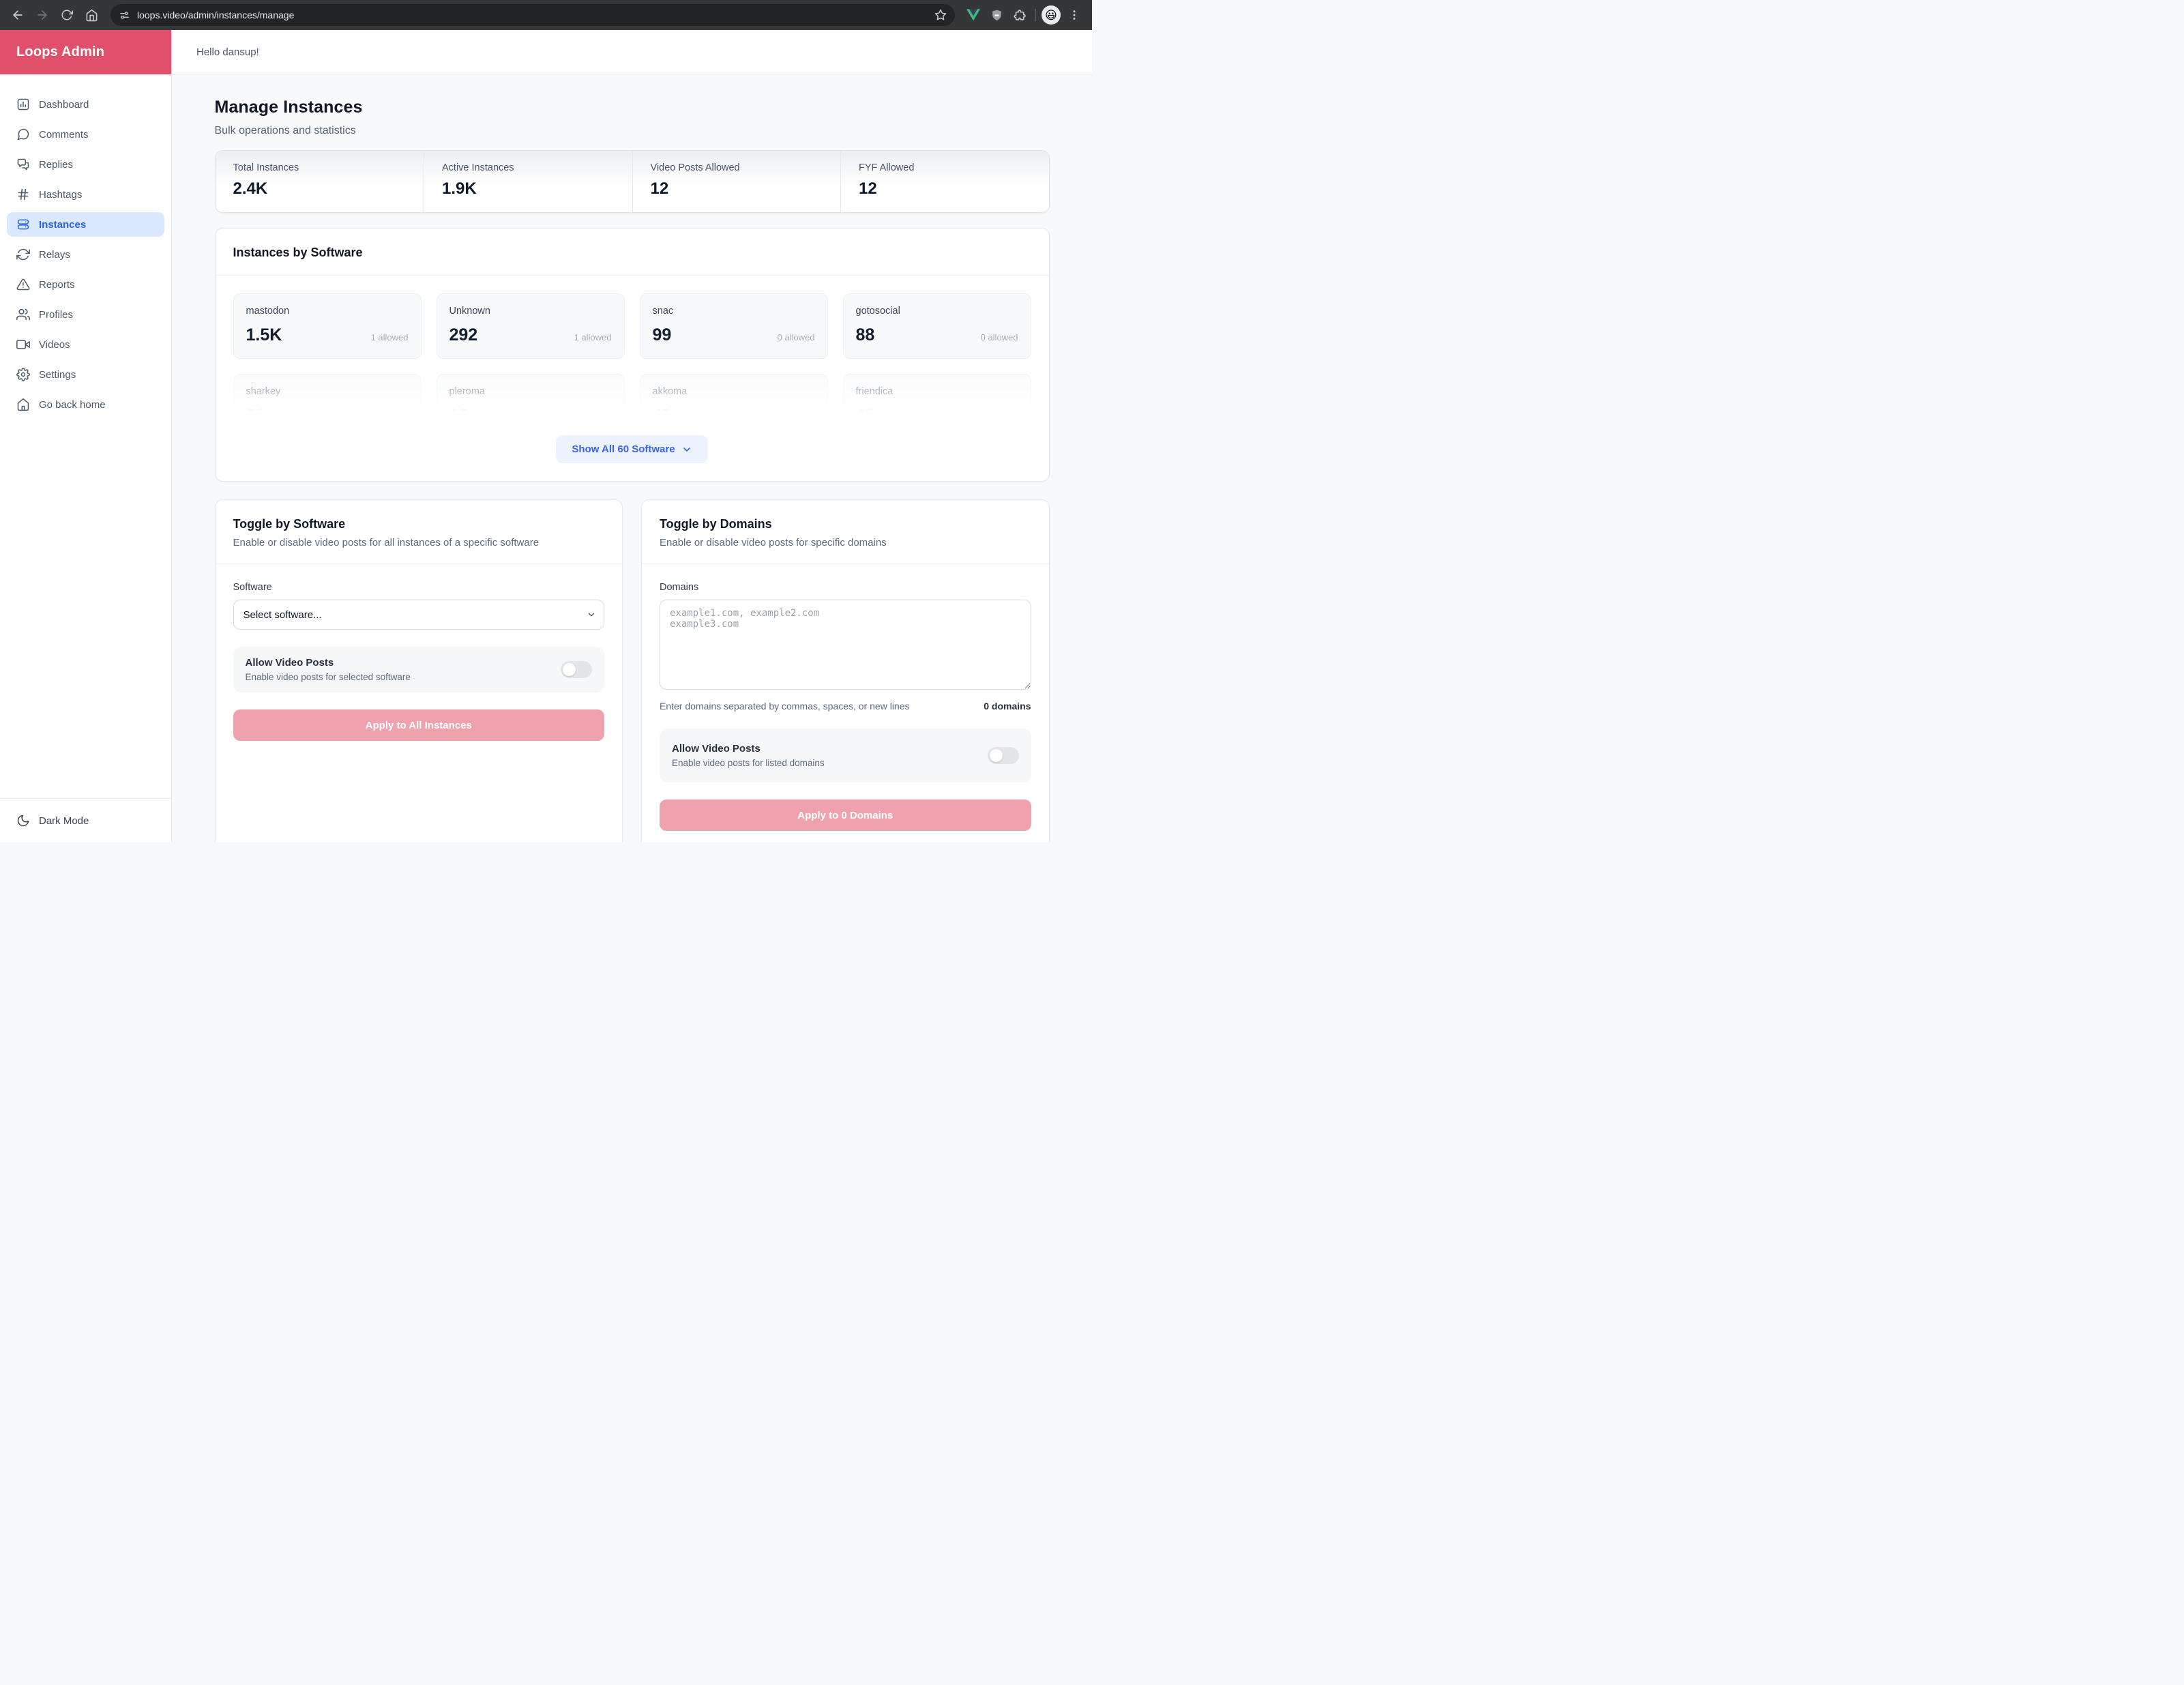  What do you see at coordinates (623, 449) in the screenshot?
I see `show-all-label: Show All 60 Software` at bounding box center [623, 449].